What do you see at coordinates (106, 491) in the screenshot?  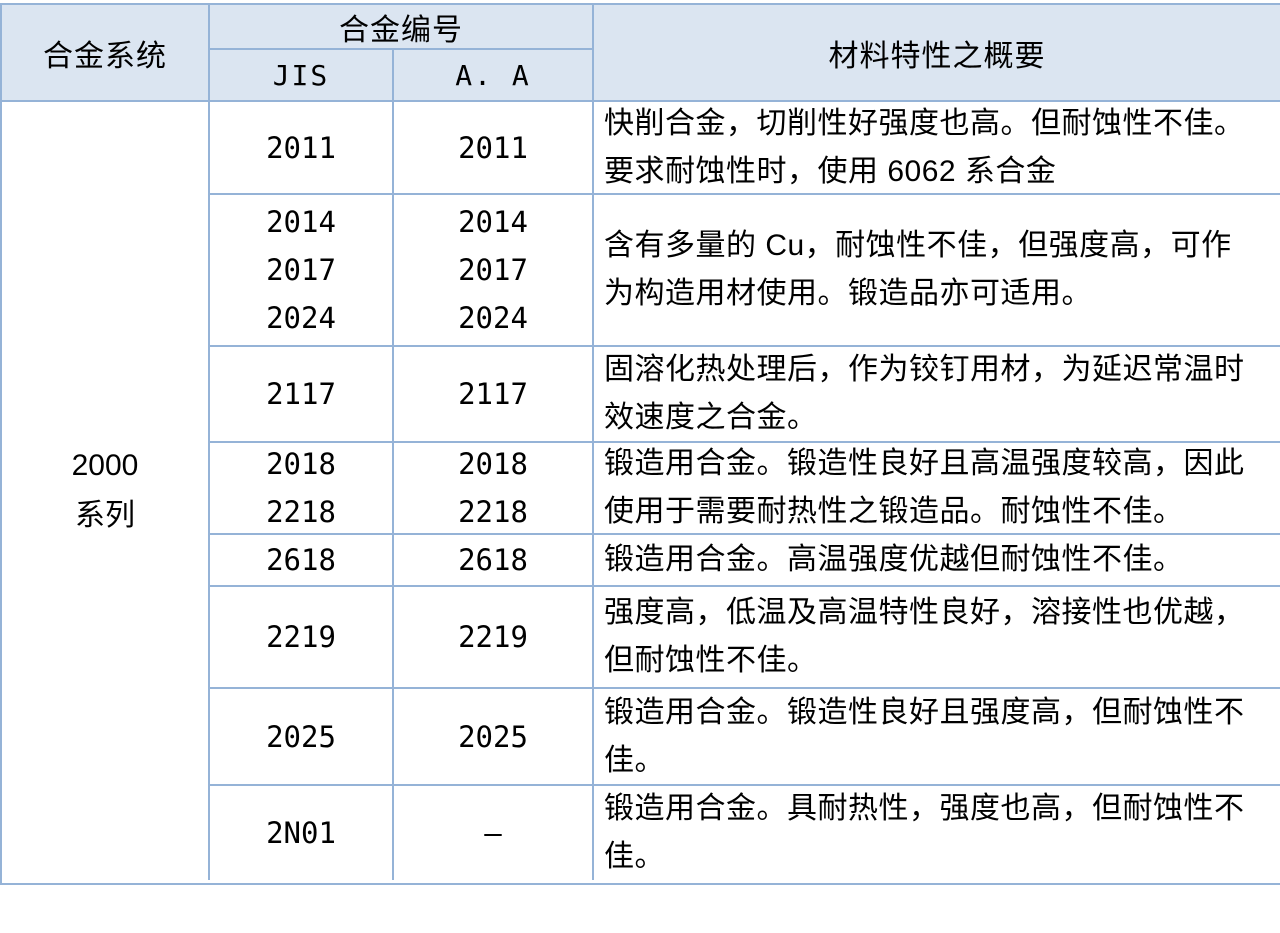 I see `series-2000-label: 2000 系列` at bounding box center [106, 491].